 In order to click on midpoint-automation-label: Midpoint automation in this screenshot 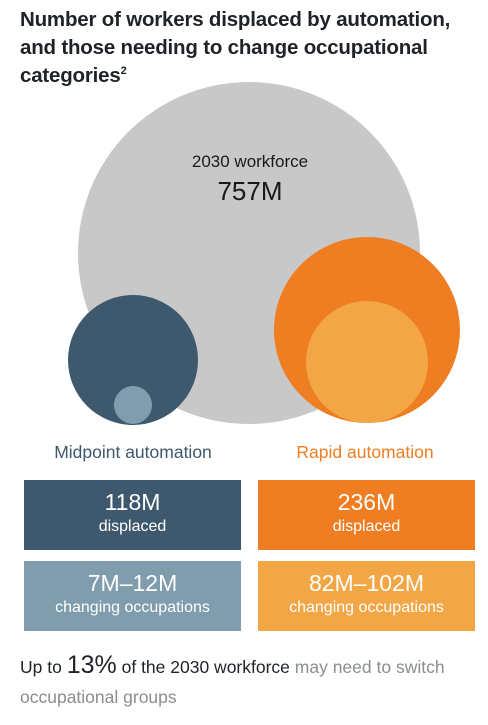, I will do `click(133, 452)`.